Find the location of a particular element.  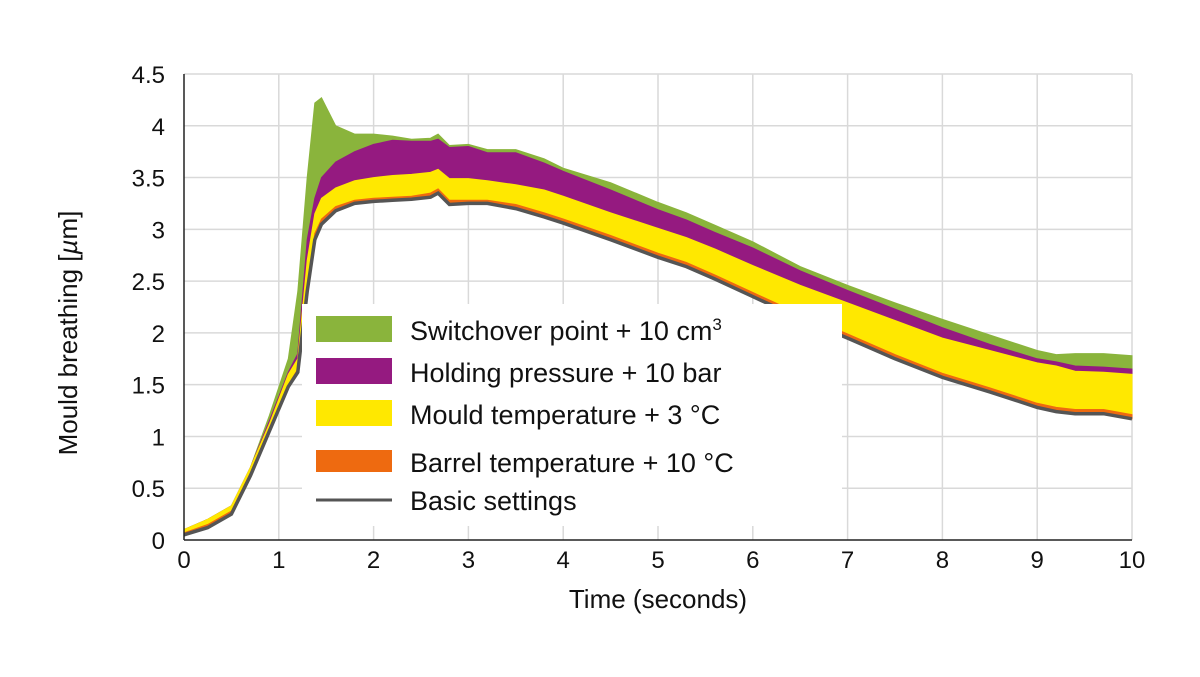

y-tick-labels: 0 0.5 1 1.5 2 2.5 3 3.5 4 4.5 is located at coordinates (148, 308).